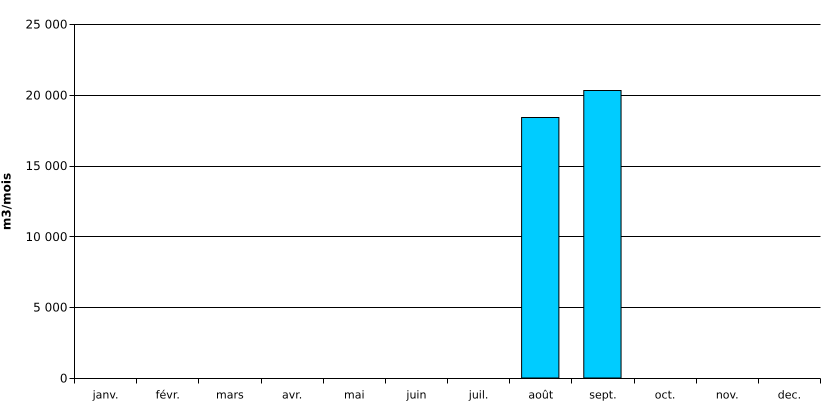 This screenshot has width=828, height=403. I want to click on x-tick-label: nov., so click(727, 395).